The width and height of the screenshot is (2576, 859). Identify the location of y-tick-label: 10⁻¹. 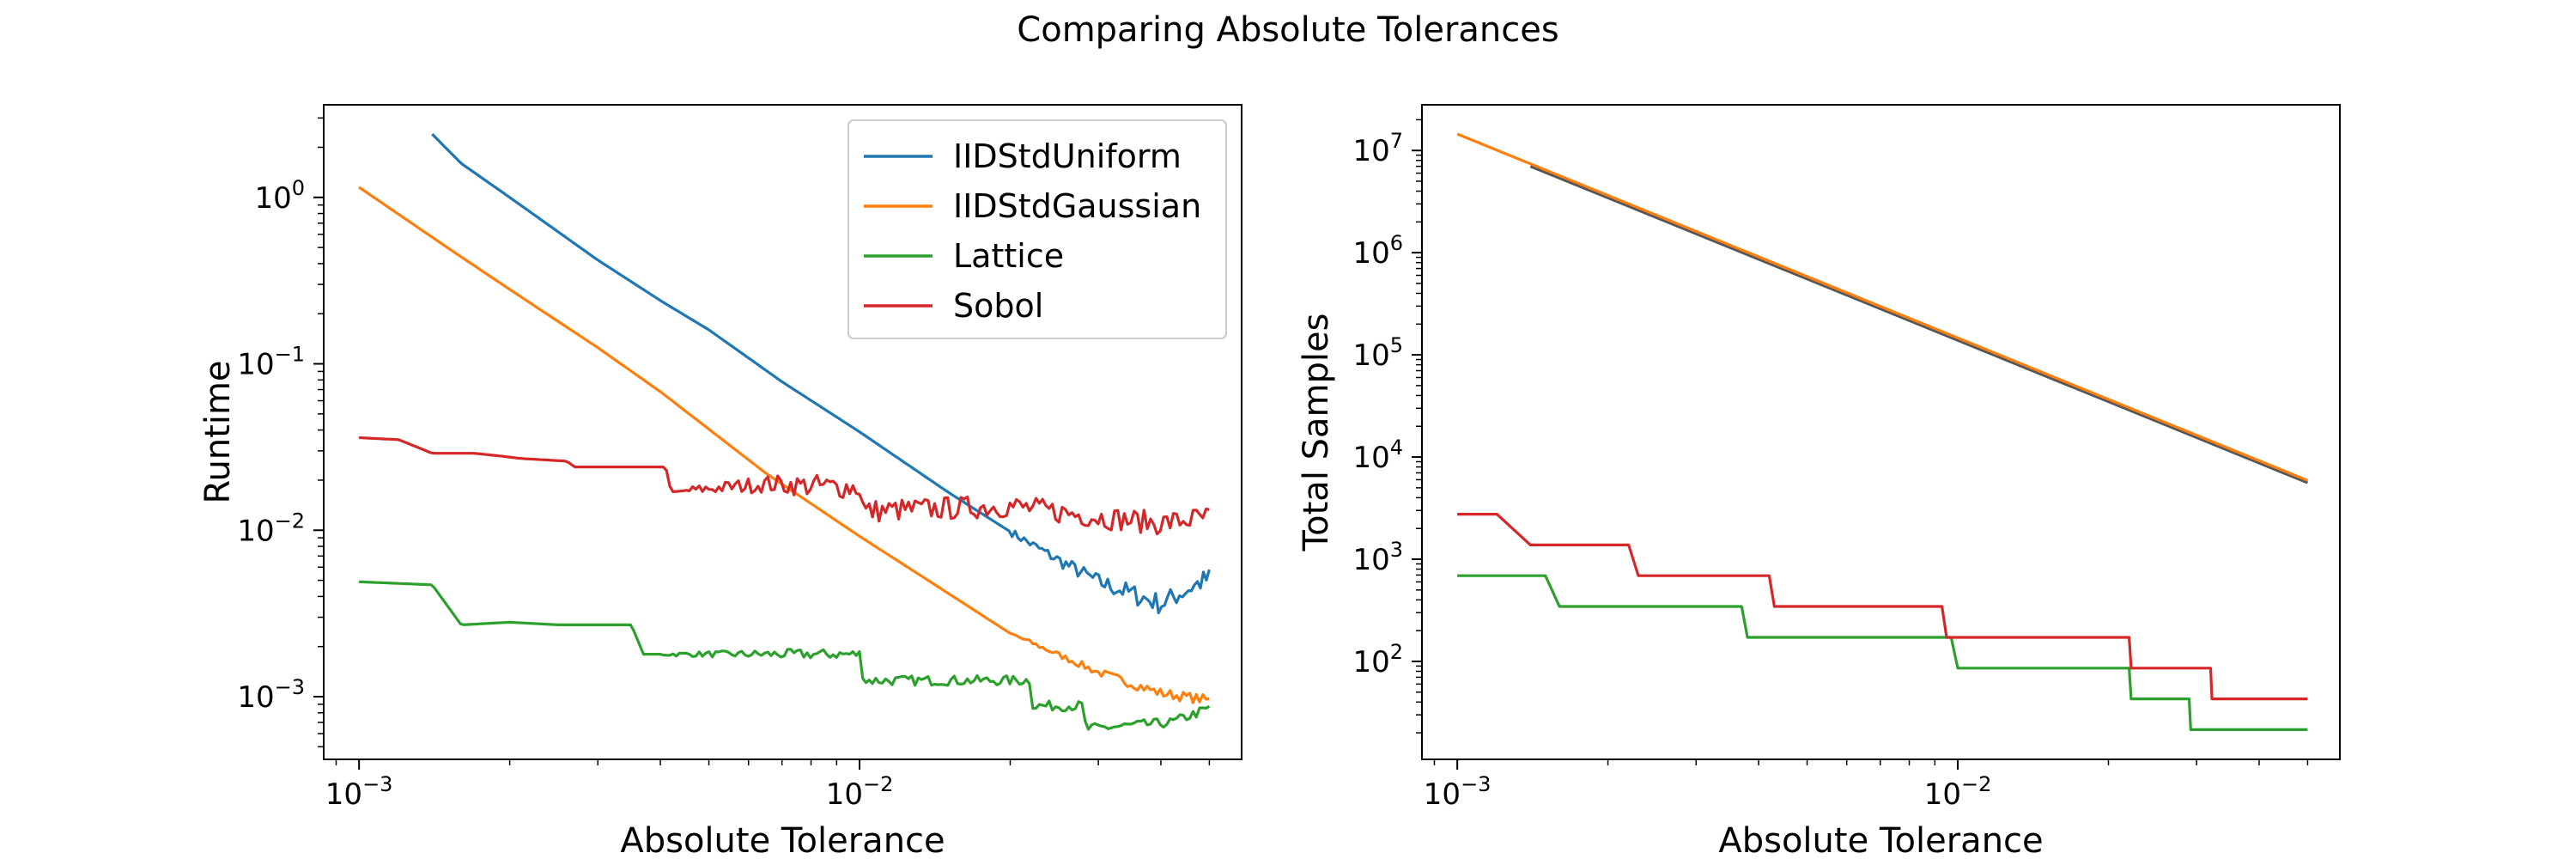
(271, 362).